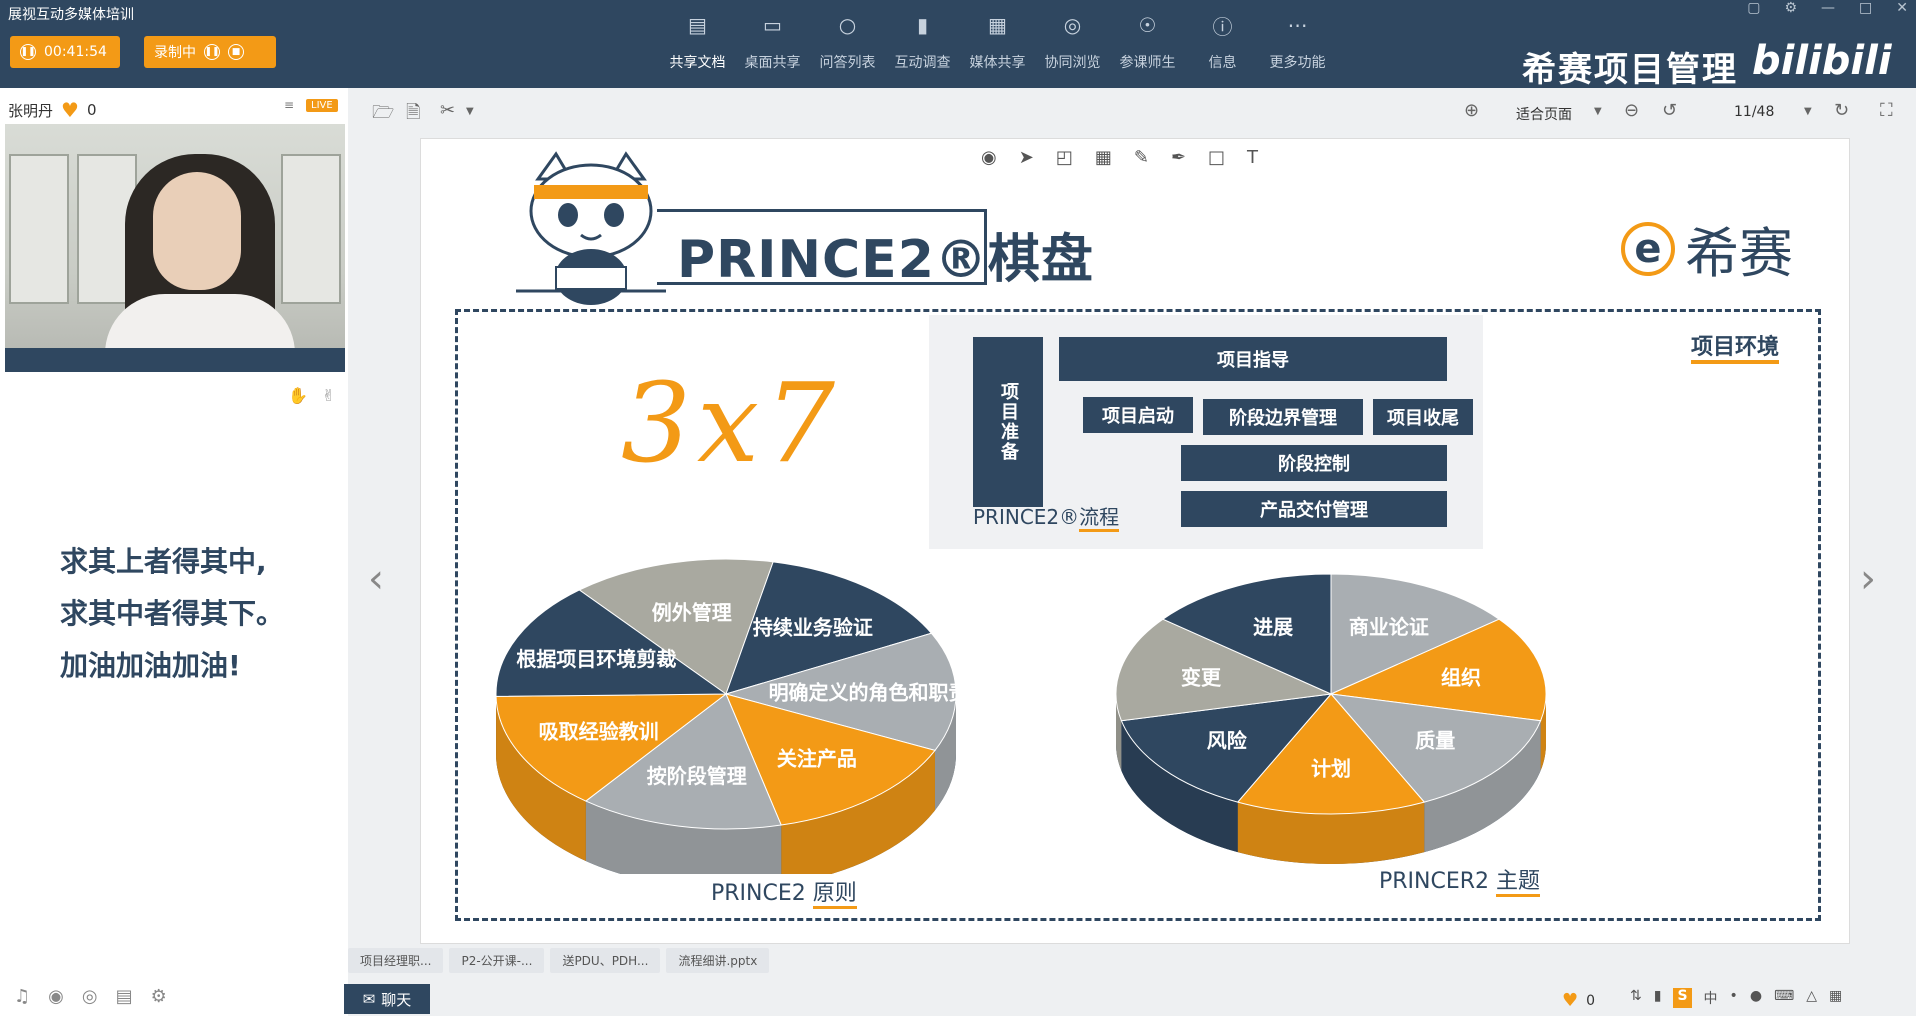 This screenshot has width=1916, height=1016. I want to click on principles-pie-label: 持续业务验证, so click(813, 628).